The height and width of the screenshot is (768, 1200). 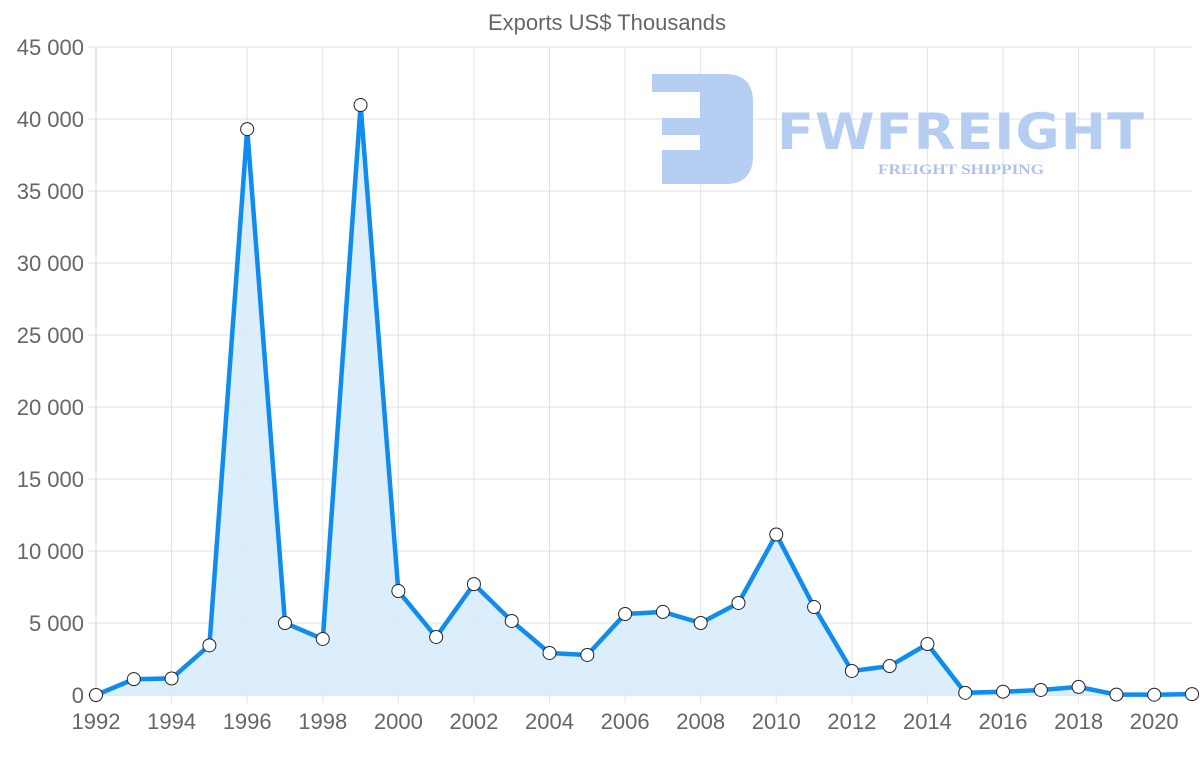 What do you see at coordinates (50, 263) in the screenshot?
I see `y-tick-label: 30 000` at bounding box center [50, 263].